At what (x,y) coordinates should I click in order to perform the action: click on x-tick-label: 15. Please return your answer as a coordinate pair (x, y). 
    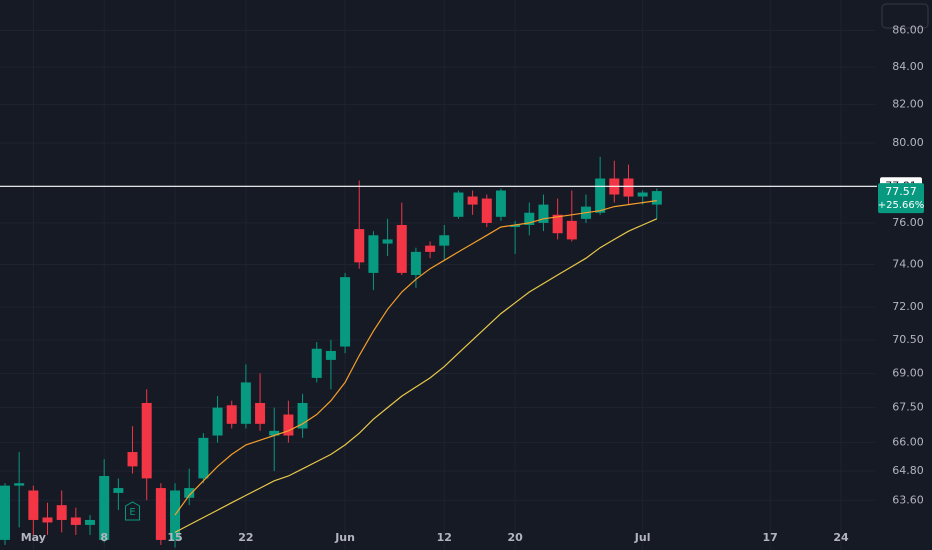
    Looking at the image, I should click on (174, 537).